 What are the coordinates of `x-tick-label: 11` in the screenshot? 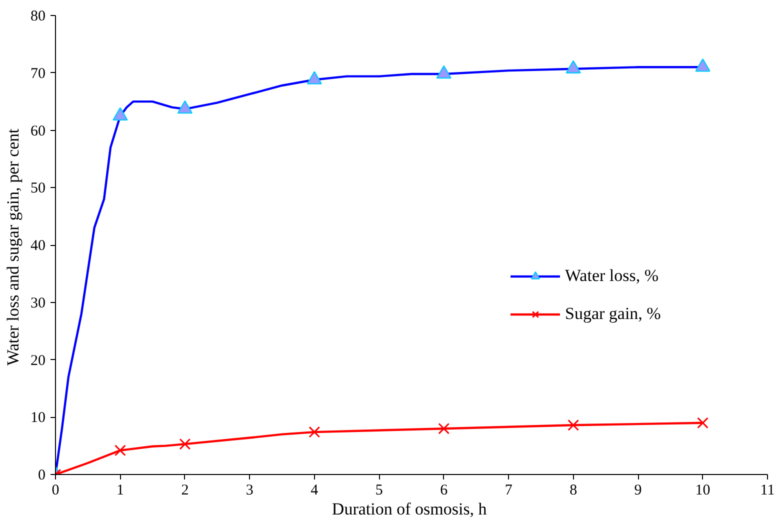 It's located at (767, 490).